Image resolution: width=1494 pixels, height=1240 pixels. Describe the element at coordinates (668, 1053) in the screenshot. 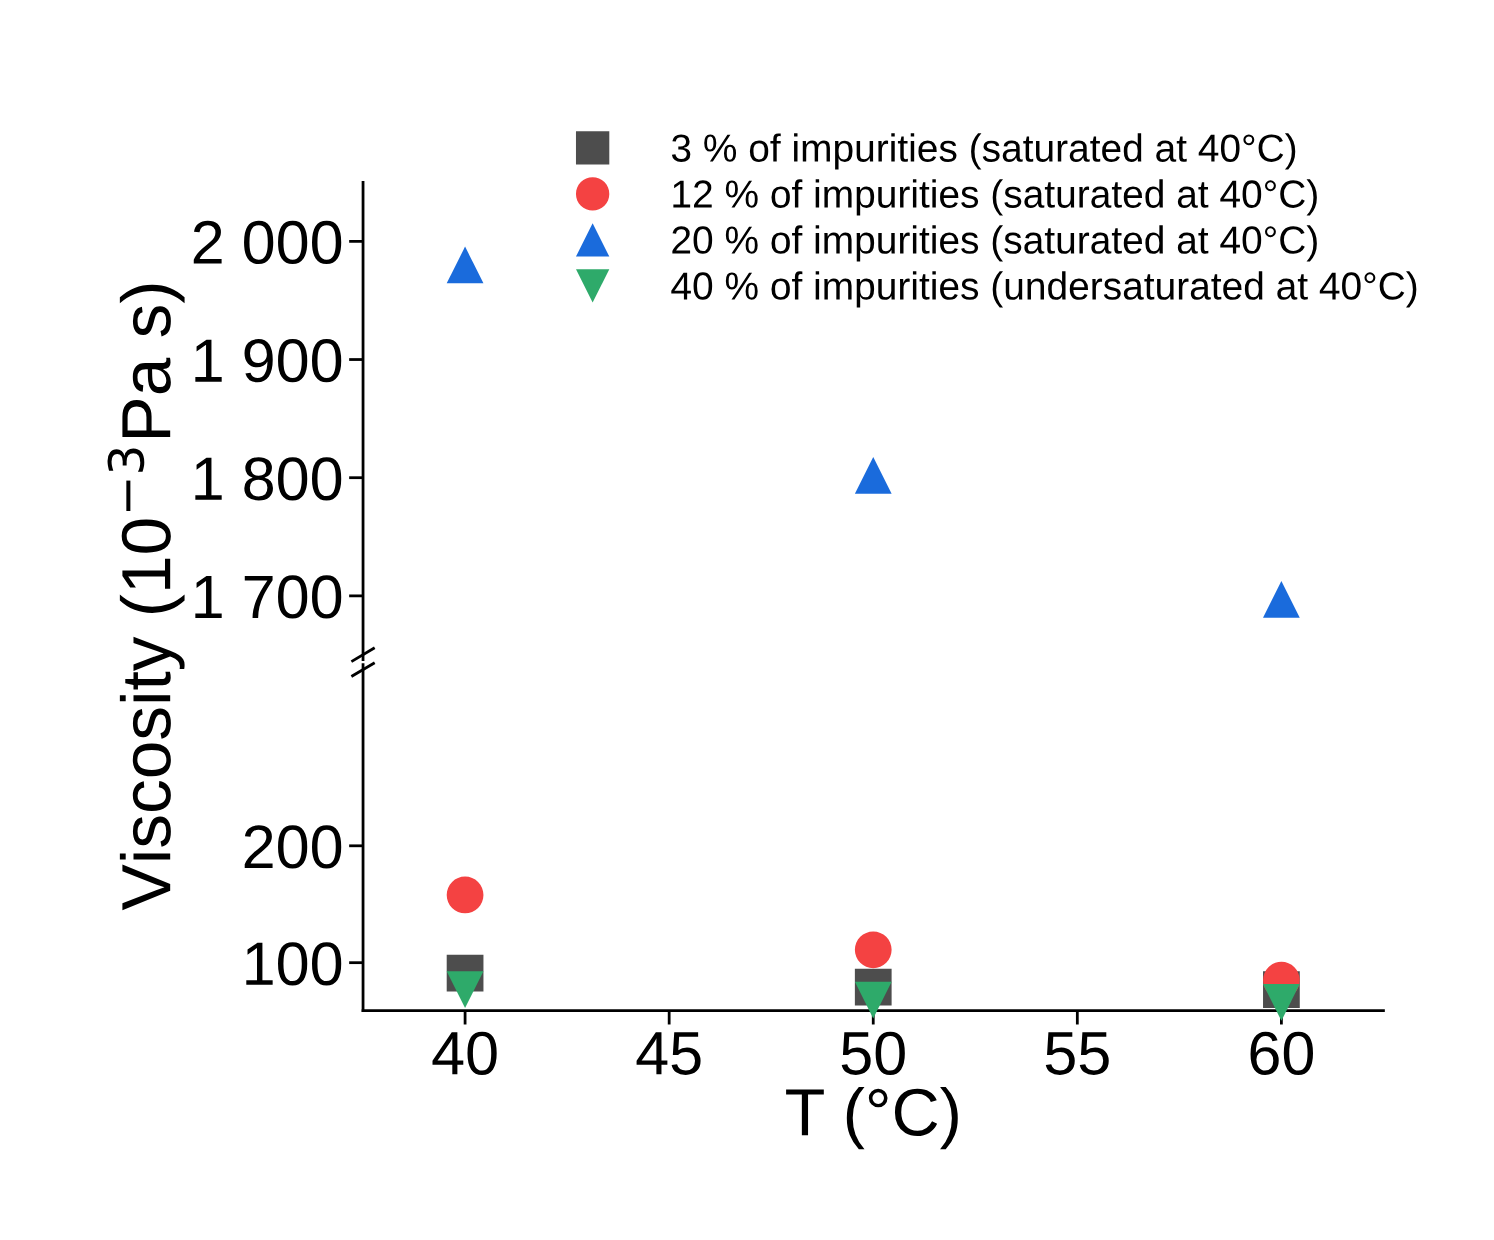

I see `x-tick-label: 45` at that location.